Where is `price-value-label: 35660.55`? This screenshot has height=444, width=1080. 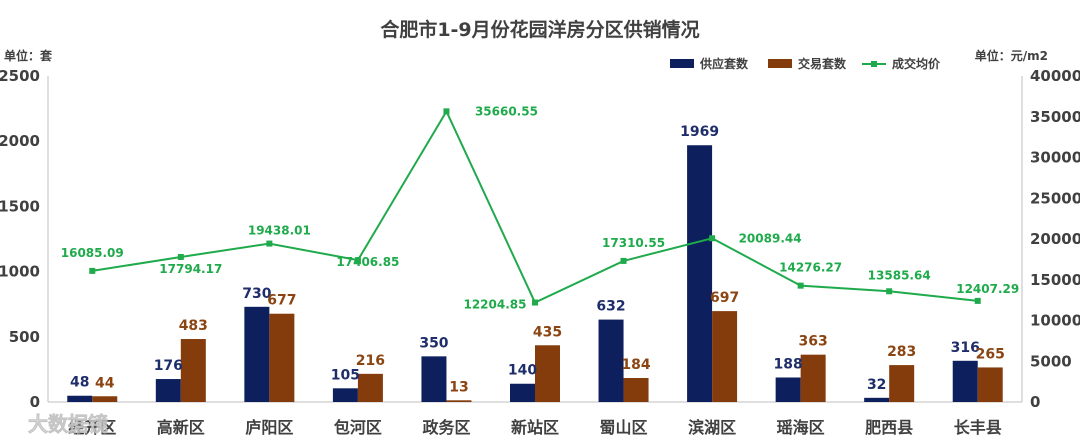
price-value-label: 35660.55 is located at coordinates (506, 111).